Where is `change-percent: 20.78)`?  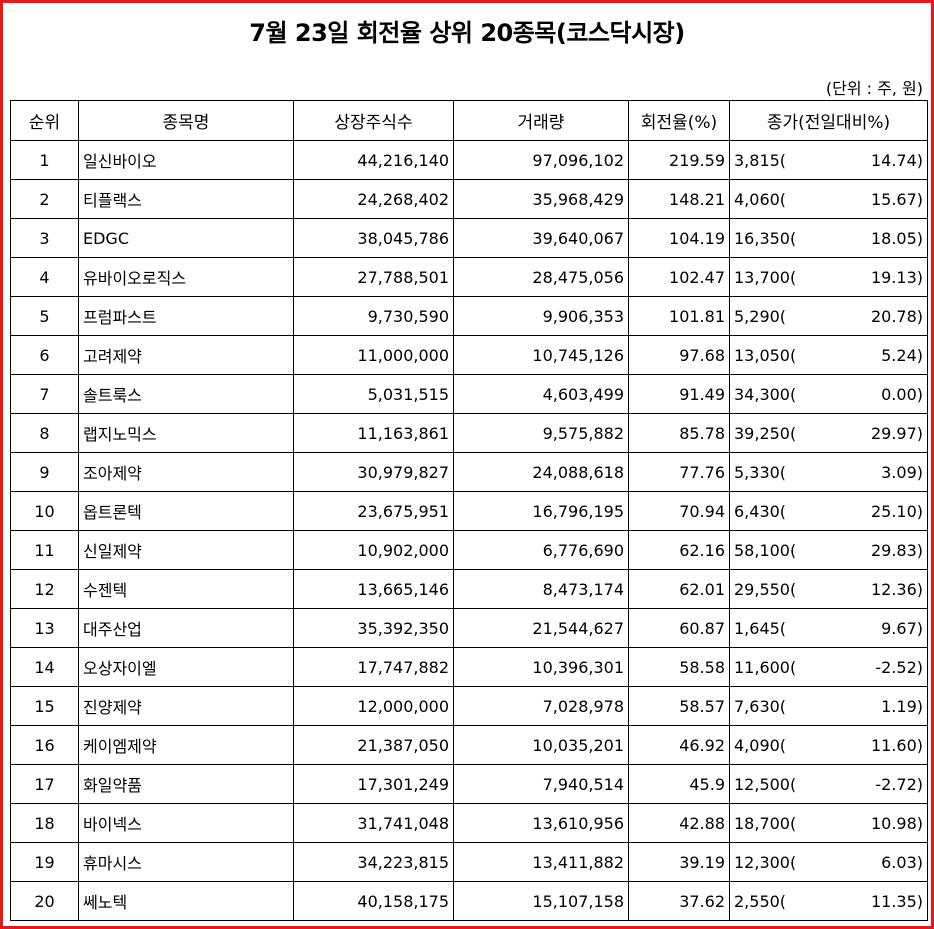 change-percent: 20.78) is located at coordinates (896, 316).